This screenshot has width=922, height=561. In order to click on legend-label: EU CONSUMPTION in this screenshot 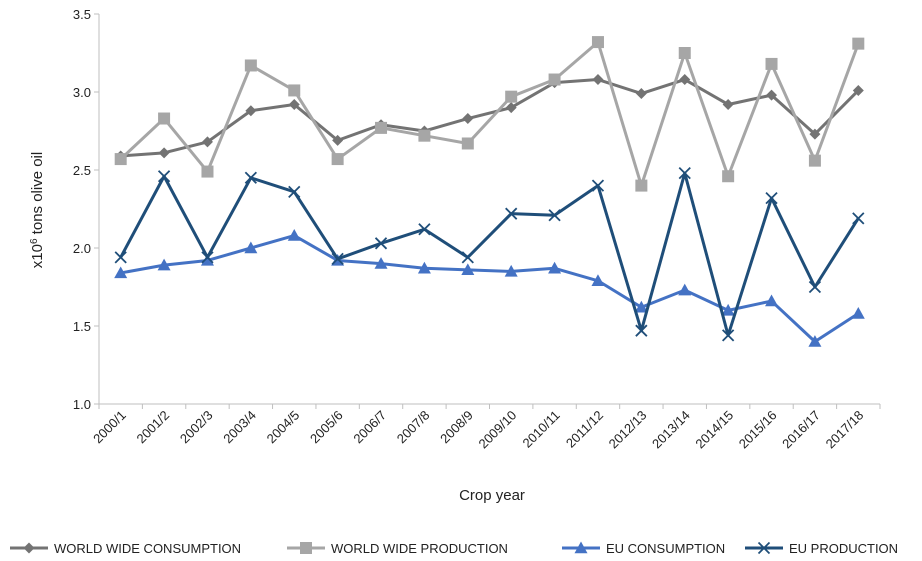, I will do `click(665, 548)`.